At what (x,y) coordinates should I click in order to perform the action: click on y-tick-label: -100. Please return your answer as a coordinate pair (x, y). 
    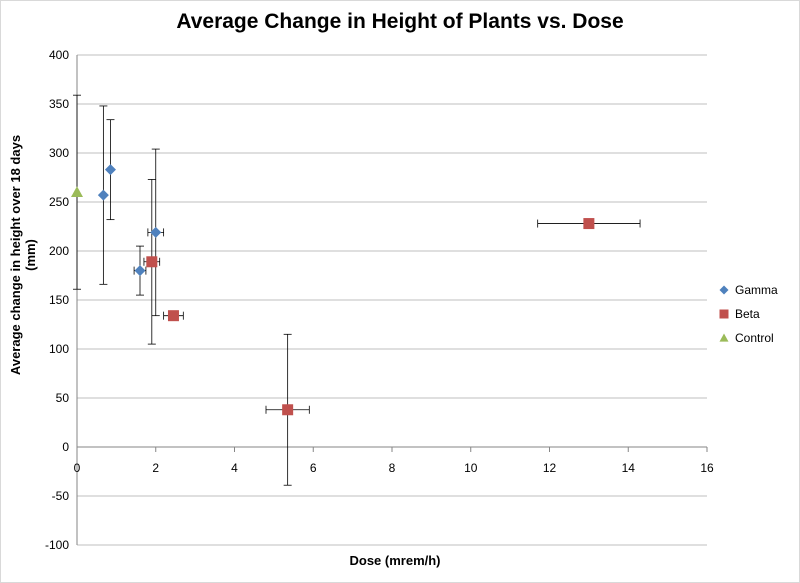
    Looking at the image, I should click on (57, 545).